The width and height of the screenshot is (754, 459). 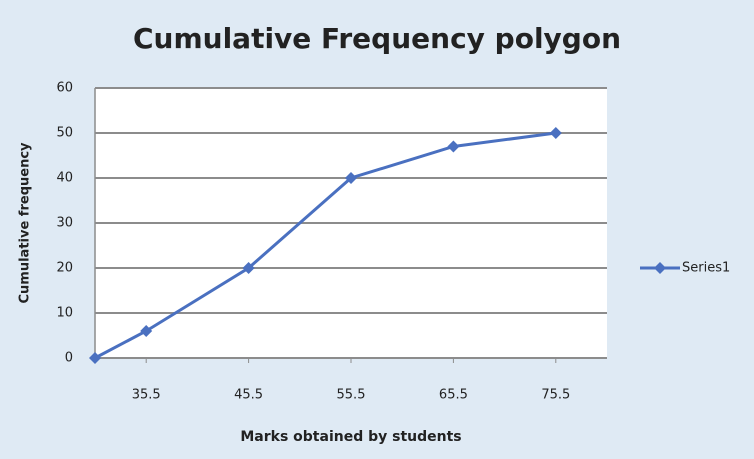 I want to click on y-tick-label: 30, so click(x=64, y=223).